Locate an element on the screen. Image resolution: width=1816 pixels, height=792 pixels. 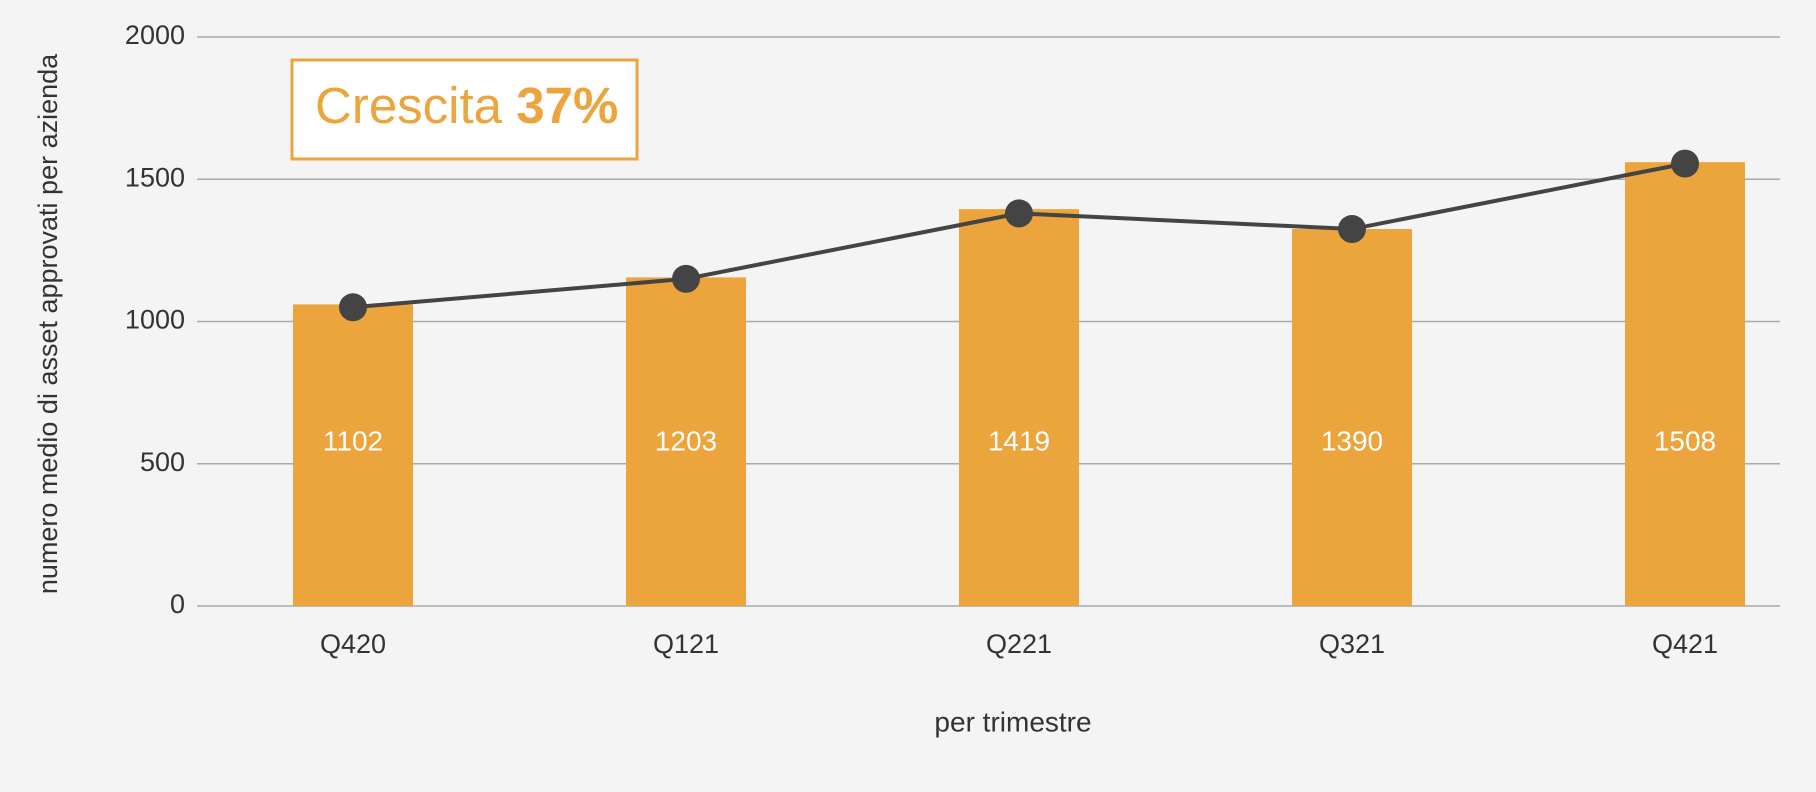
bar-annotation: 1508 is located at coordinates (1685, 440).